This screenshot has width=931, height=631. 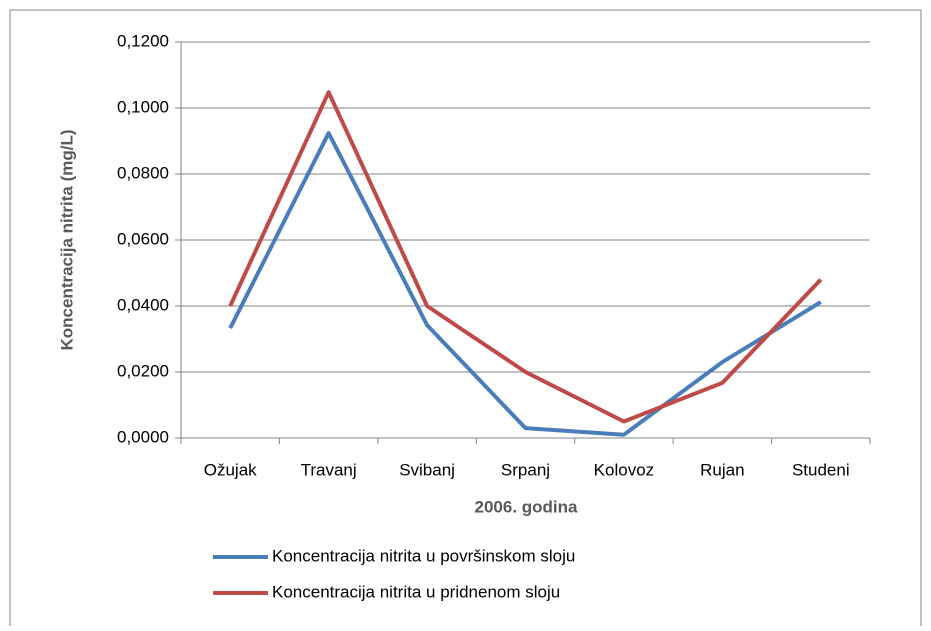 I want to click on x-tick-label: Rujan, so click(x=722, y=469).